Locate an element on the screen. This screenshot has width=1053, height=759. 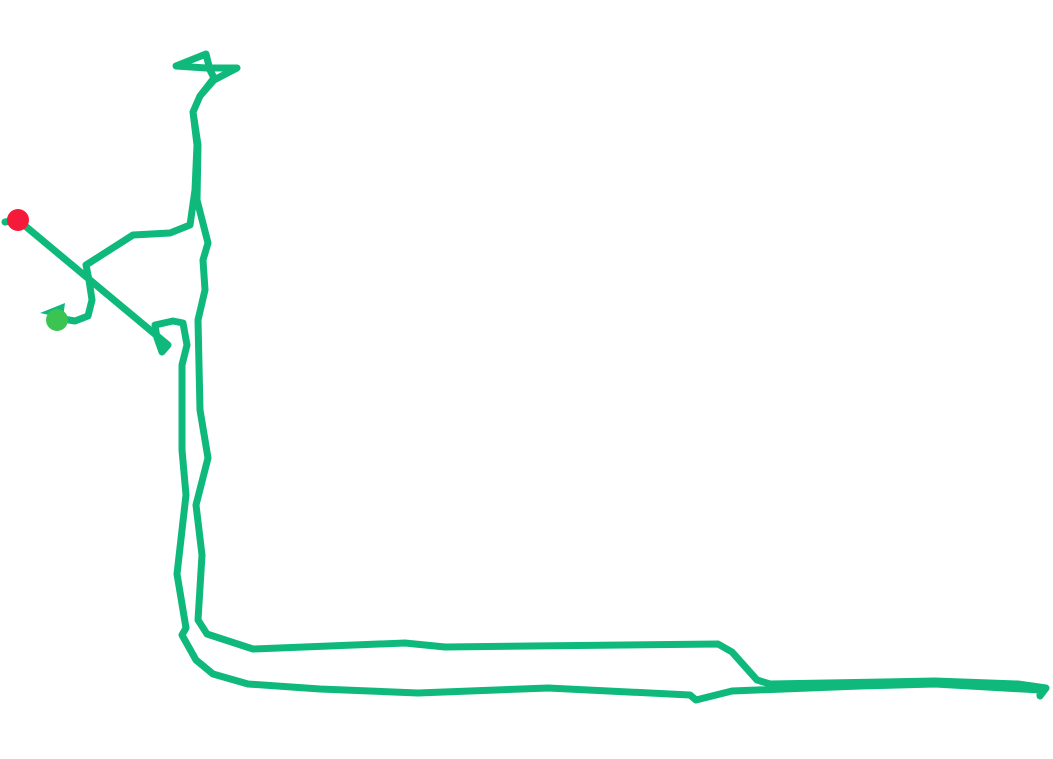
end-marker is located at coordinates (18, 220).